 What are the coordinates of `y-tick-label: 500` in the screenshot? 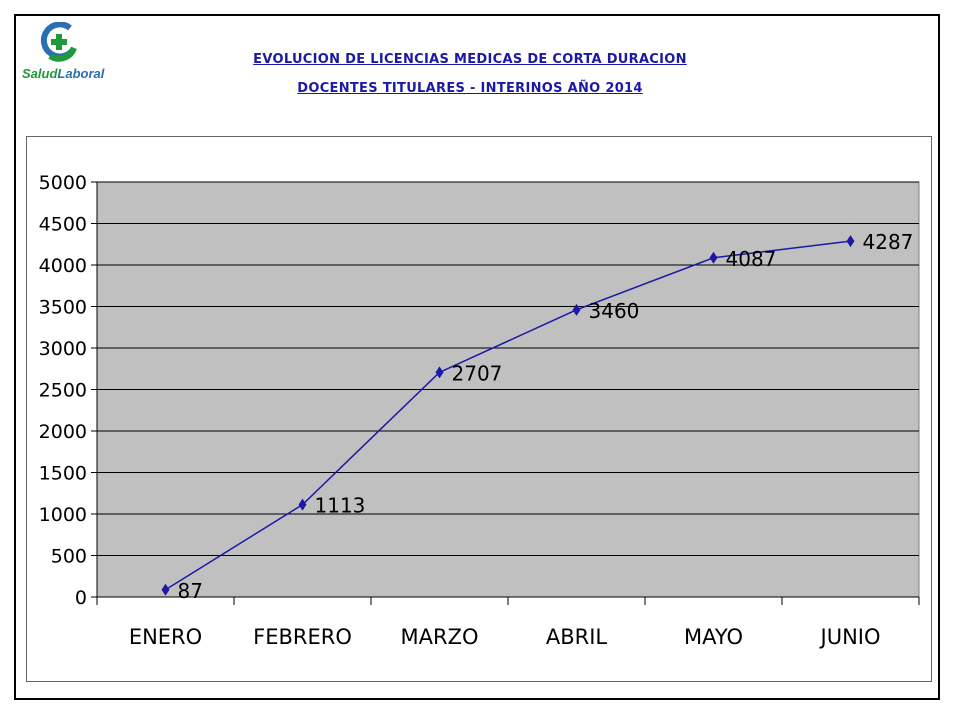 It's located at (69, 557).